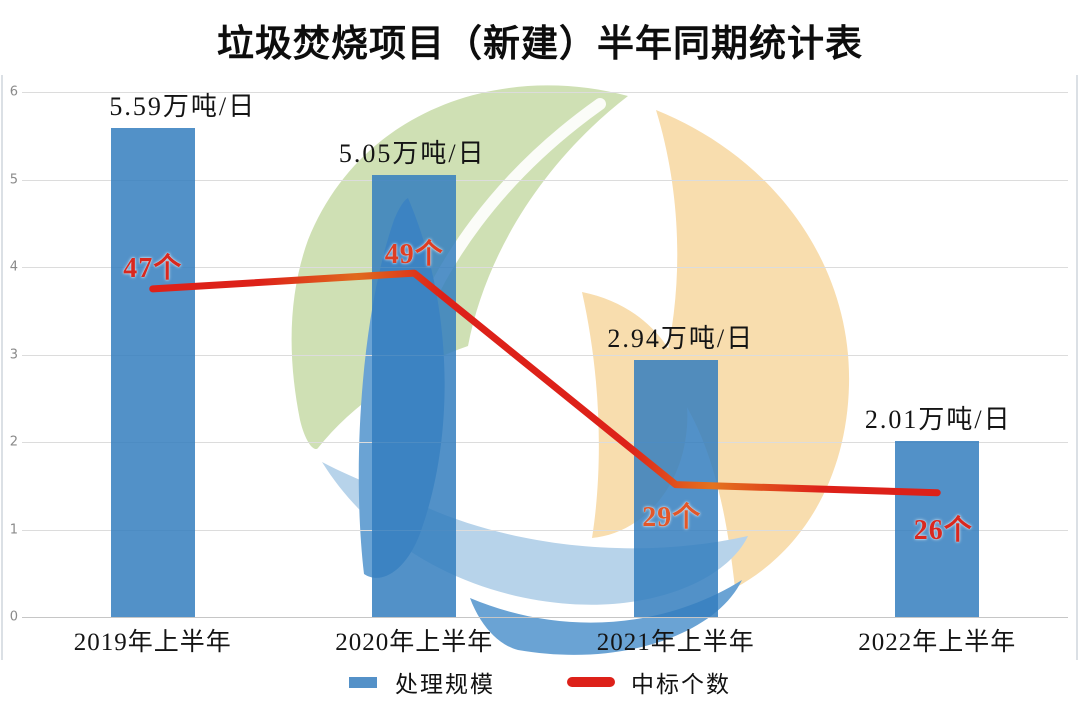 Image resolution: width=1080 pixels, height=705 pixels. Describe the element at coordinates (414, 255) in the screenshot. I see `line-value-label-2020-h1: 49个` at that location.